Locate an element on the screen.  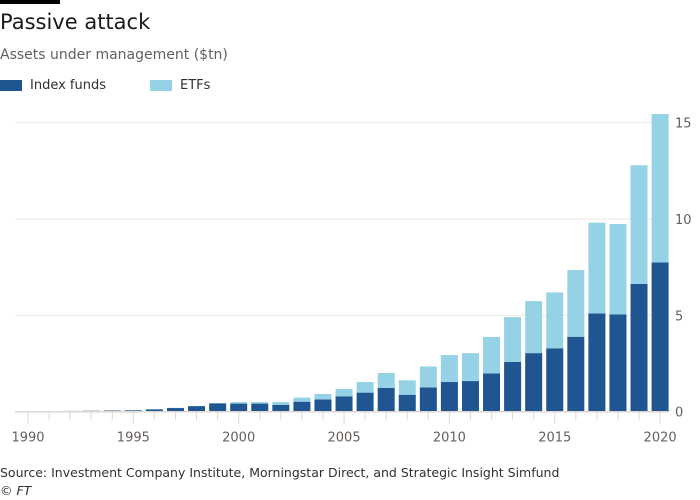
x-tick-label: 2005 is located at coordinates (344, 438).